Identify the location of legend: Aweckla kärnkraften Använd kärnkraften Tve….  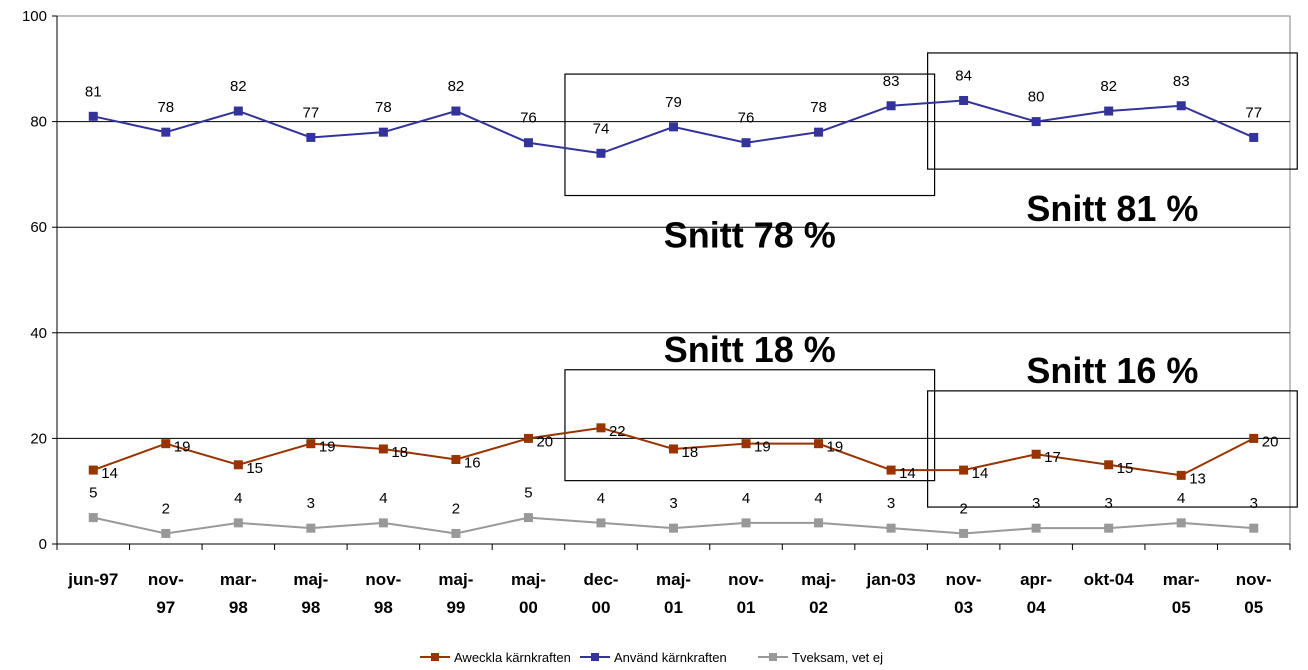
(651, 657).